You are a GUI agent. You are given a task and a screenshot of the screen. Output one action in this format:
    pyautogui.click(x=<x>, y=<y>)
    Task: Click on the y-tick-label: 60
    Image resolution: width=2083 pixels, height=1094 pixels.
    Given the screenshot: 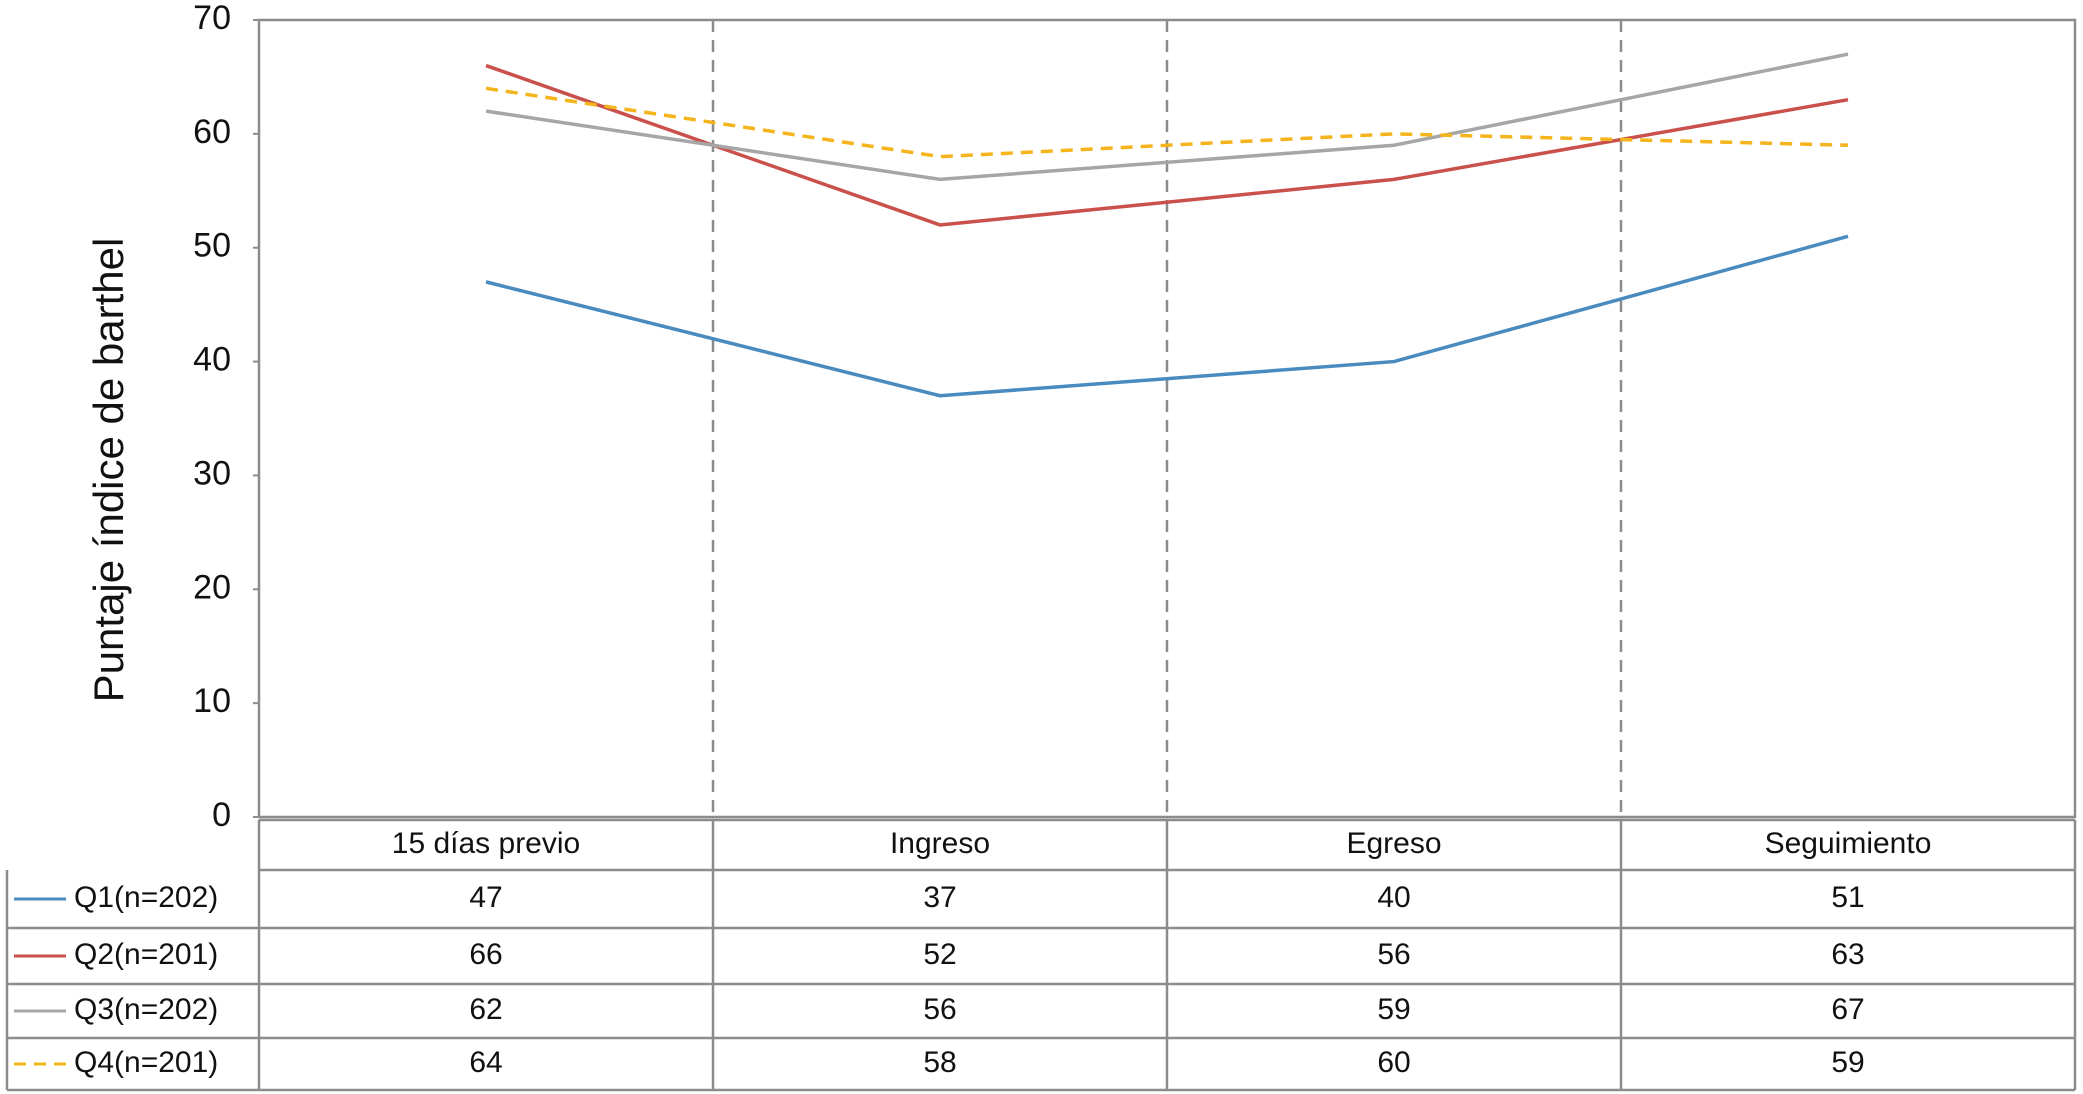 What is the action you would take?
    pyautogui.click(x=212, y=132)
    